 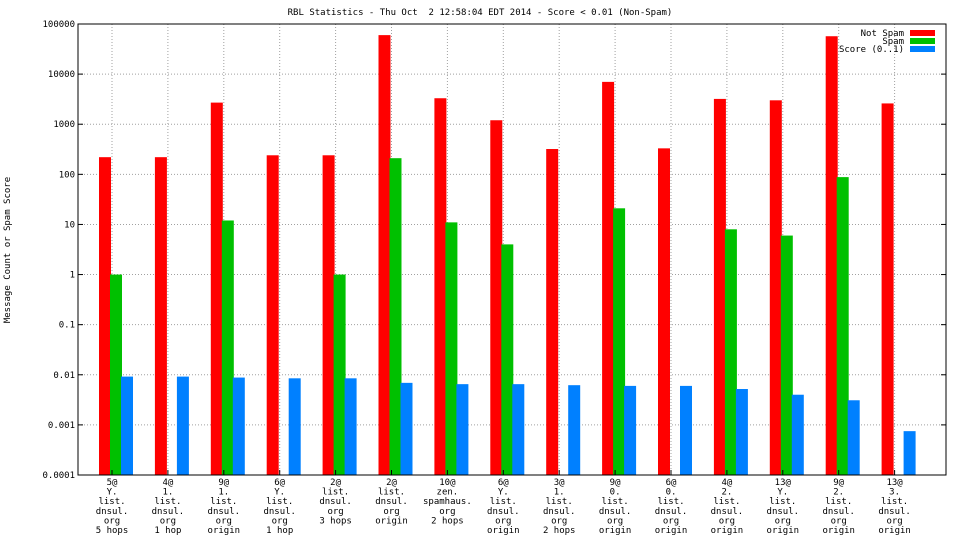 I want to click on x-tick-label: 2@ list. dnsul. org origin, so click(x=391, y=502).